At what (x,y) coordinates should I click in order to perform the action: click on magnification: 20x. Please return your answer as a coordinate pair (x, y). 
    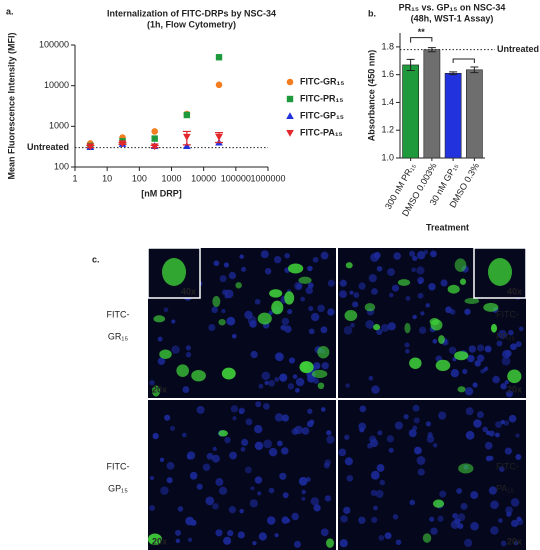
    Looking at the image, I should click on (159, 541).